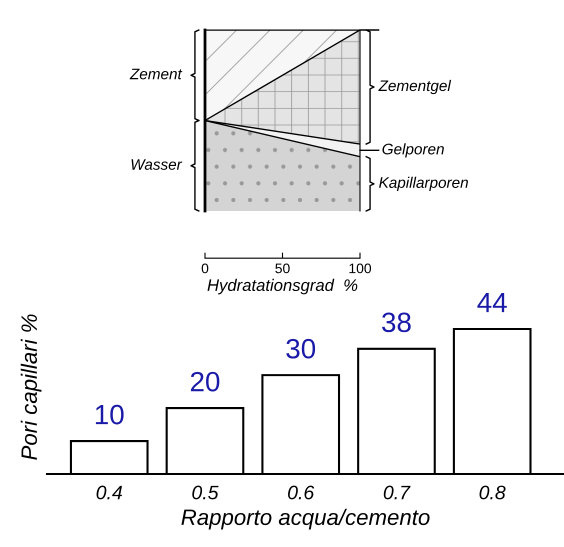 The height and width of the screenshot is (547, 564). I want to click on x-axis-title: Rapporto acqua/cemento, so click(305, 519).